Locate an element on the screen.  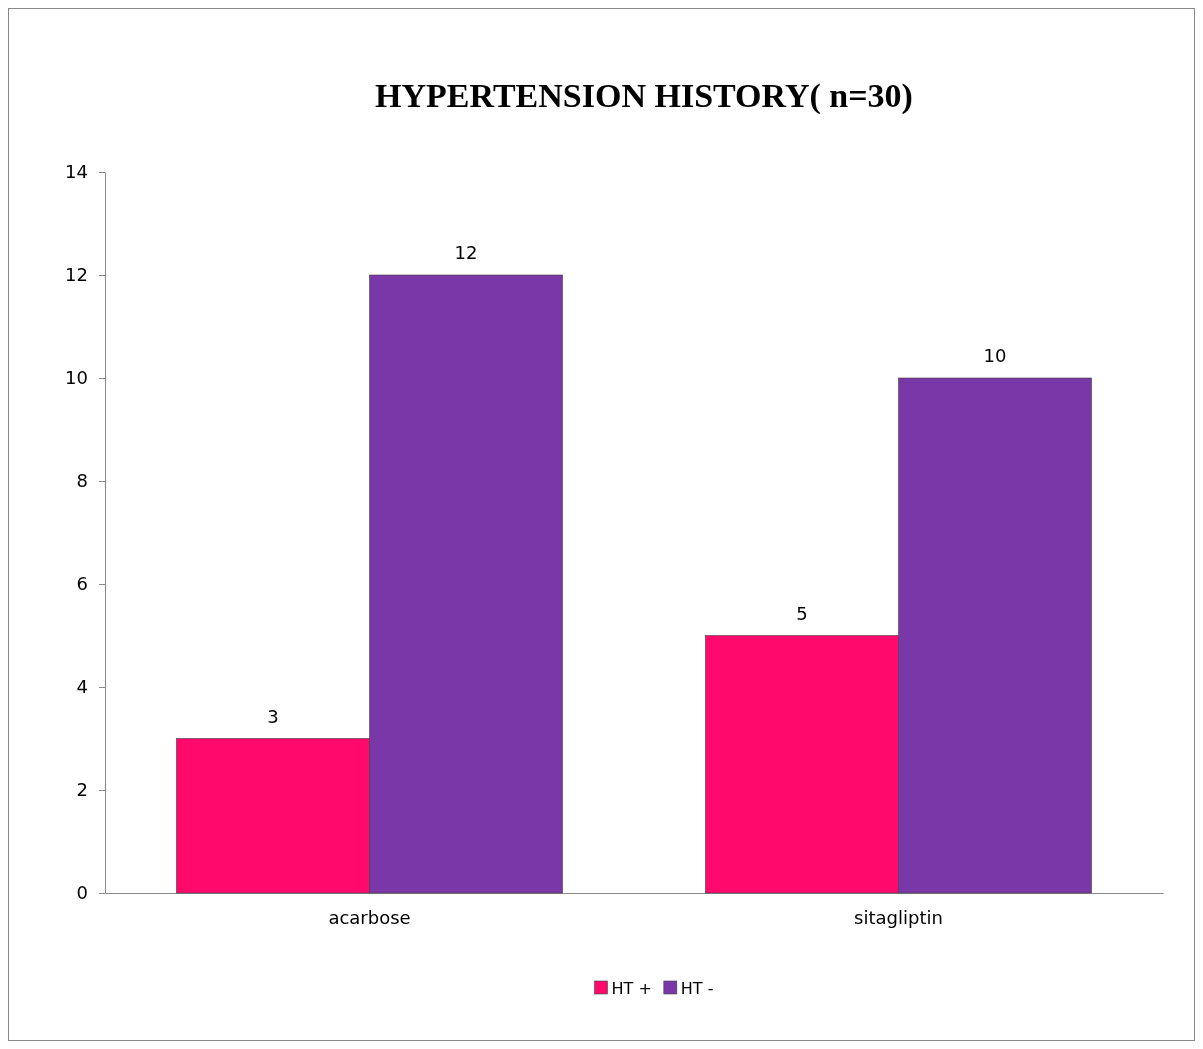
y-tick-label: 6 is located at coordinates (82, 584).